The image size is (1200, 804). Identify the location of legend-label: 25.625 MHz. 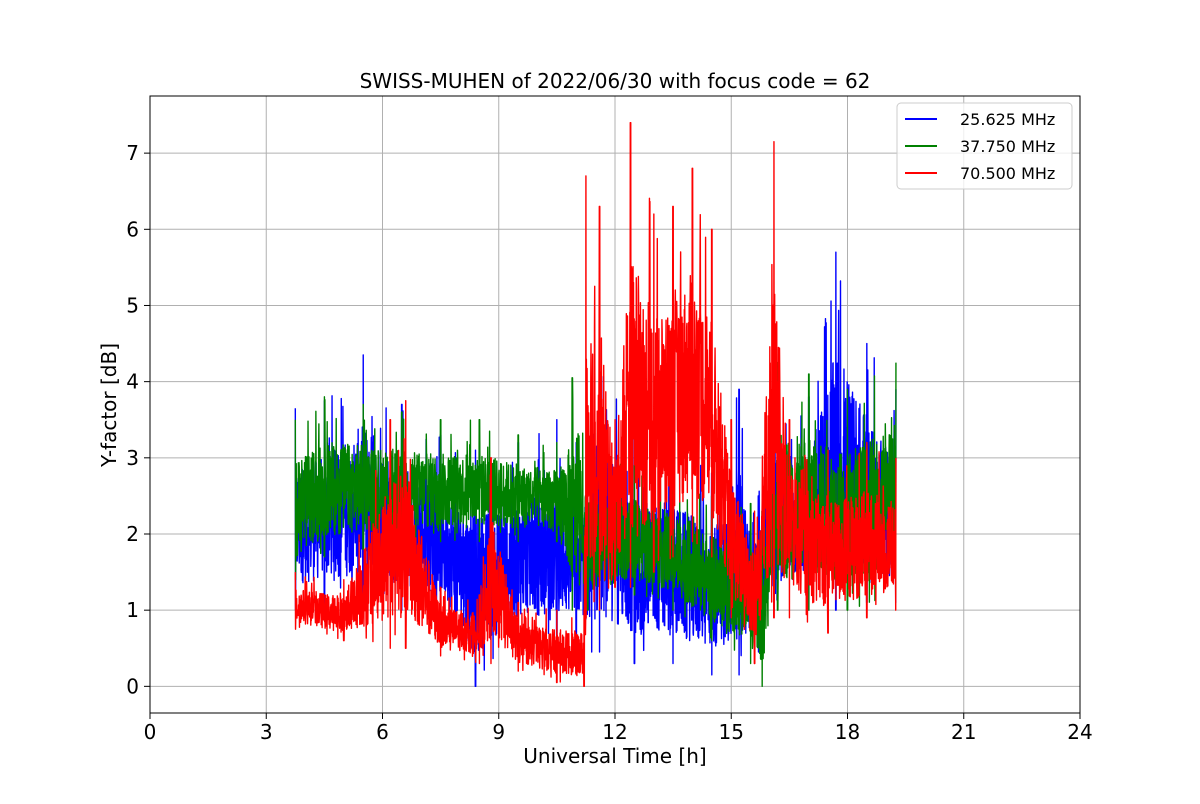
(1007, 119).